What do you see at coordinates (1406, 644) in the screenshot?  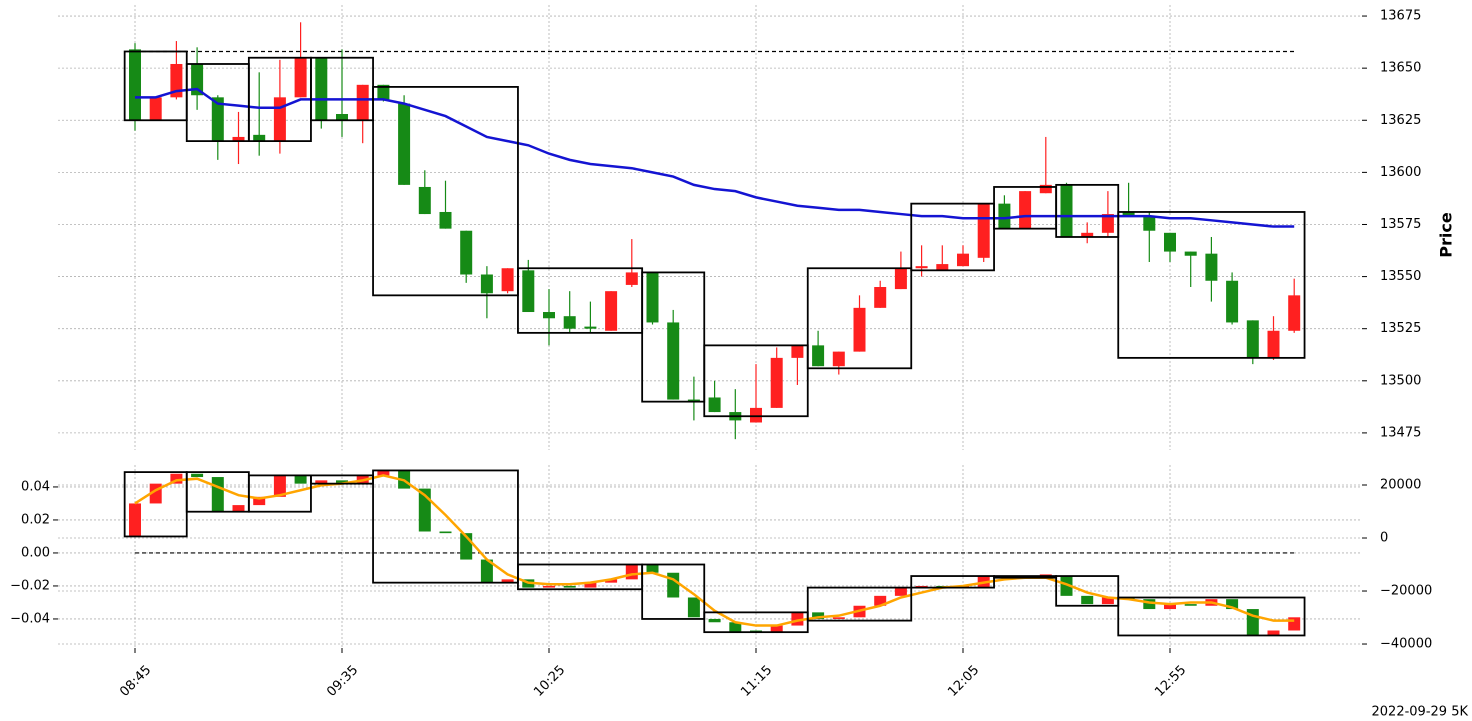 I see `y-tick-label: −40000` at bounding box center [1406, 644].